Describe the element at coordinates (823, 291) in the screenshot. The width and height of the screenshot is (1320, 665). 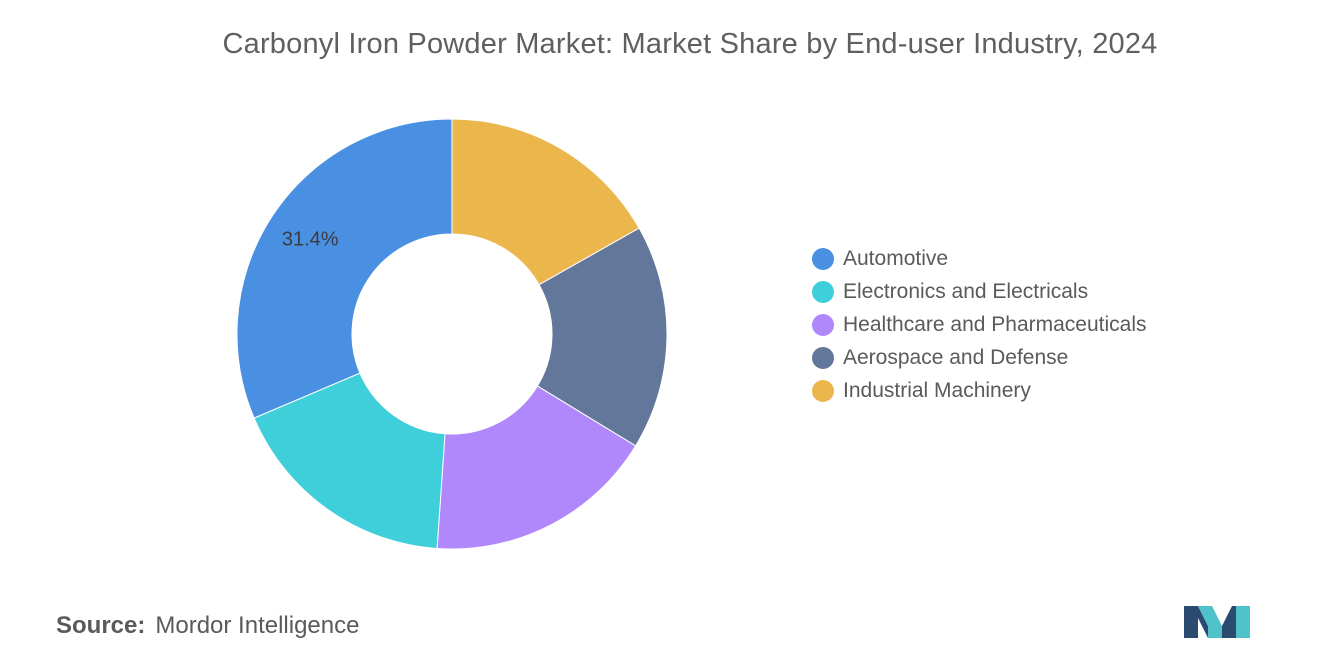
I see `legend-swatch-electronics-and-electricals` at that location.